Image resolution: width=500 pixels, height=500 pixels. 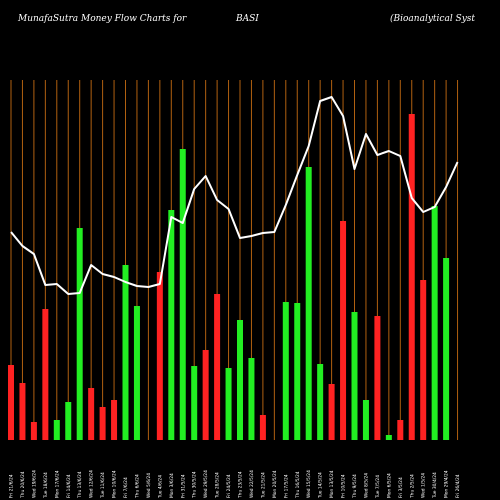 I want to click on x-tick-label: Thu 30/5/24, so click(x=195, y=485).